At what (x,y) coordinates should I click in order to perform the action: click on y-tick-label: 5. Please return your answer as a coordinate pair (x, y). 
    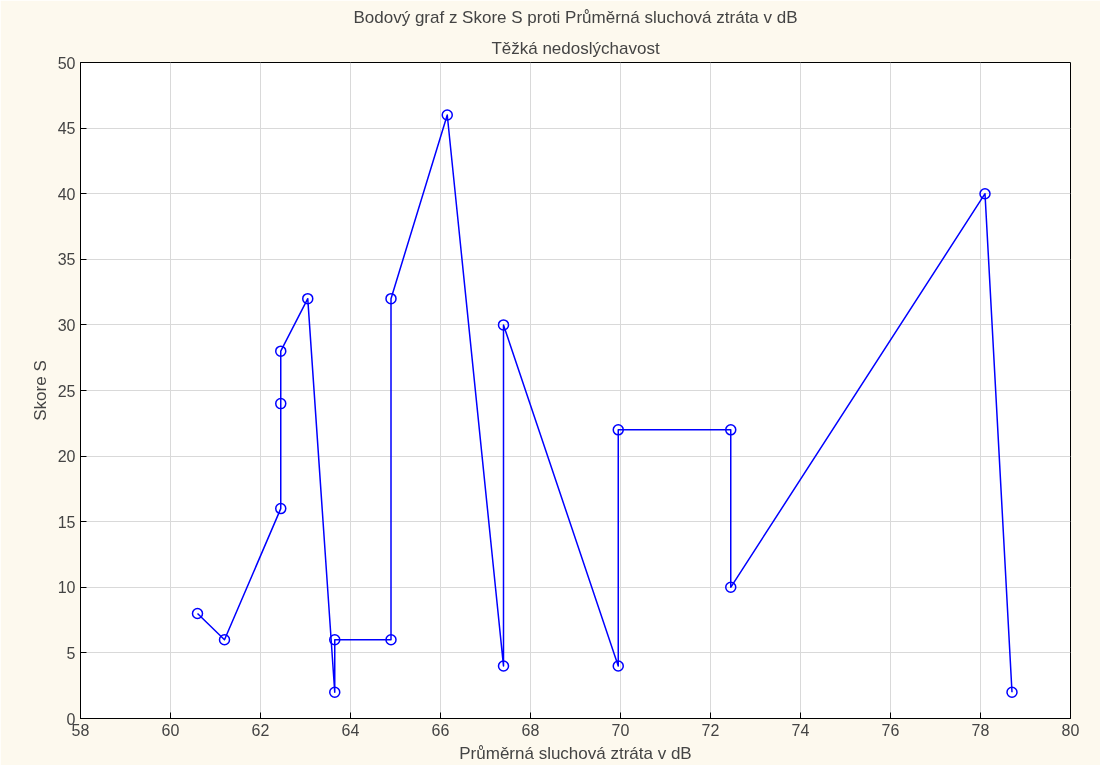
    Looking at the image, I should click on (71, 653).